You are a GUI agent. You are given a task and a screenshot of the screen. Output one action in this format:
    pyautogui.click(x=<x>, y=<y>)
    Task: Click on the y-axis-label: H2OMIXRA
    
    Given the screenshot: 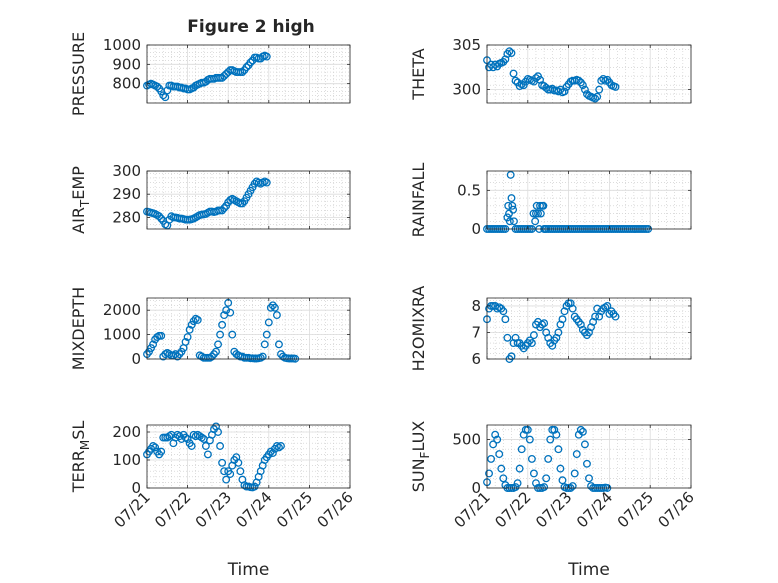 What is the action you would take?
    pyautogui.click(x=418, y=329)
    